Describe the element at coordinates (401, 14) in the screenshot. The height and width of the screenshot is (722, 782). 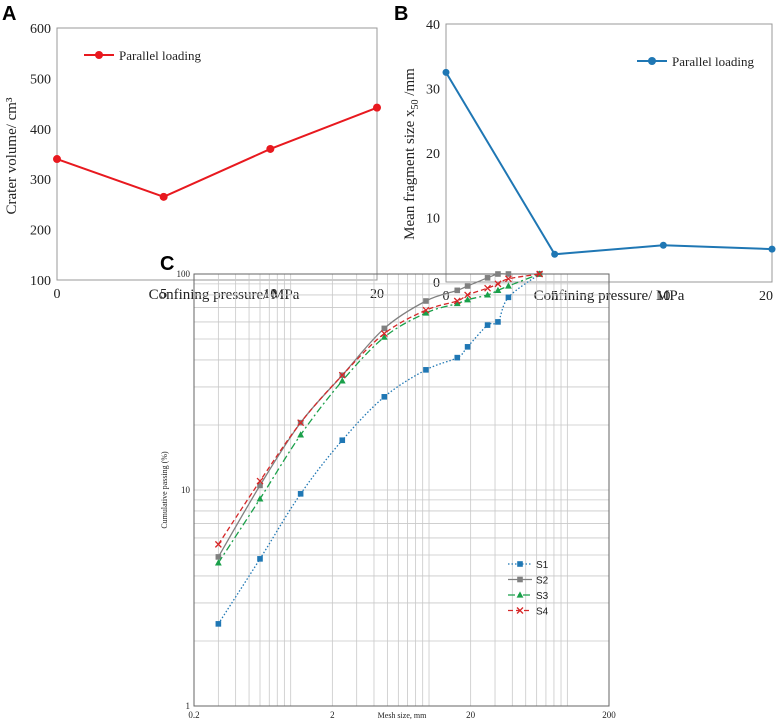
I see `panel-b-letter: B` at that location.